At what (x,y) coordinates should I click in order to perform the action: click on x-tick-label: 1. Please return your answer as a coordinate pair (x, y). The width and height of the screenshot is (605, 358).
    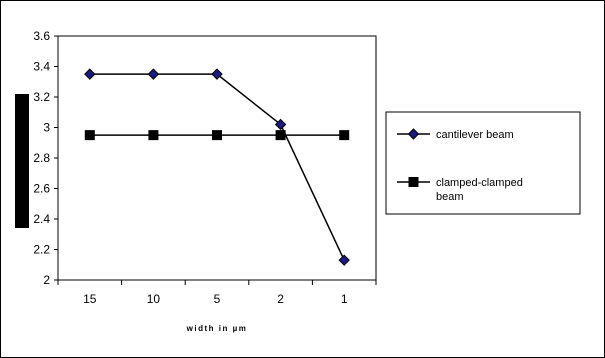
    Looking at the image, I should click on (344, 299).